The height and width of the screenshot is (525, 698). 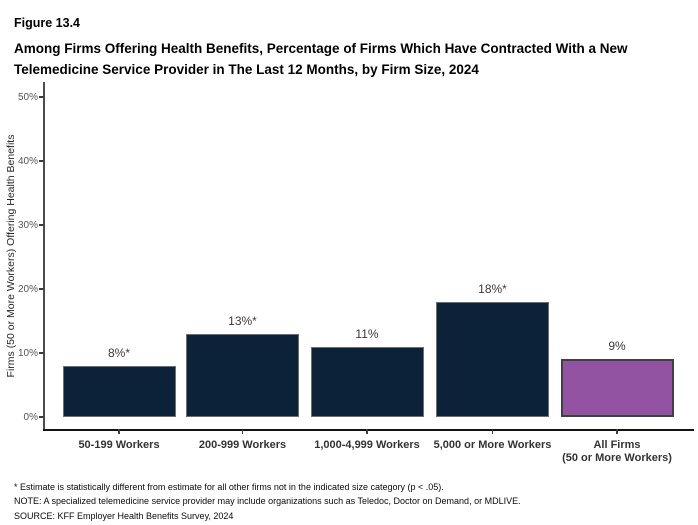 What do you see at coordinates (27, 289) in the screenshot?
I see `y-tick-label: 20%` at bounding box center [27, 289].